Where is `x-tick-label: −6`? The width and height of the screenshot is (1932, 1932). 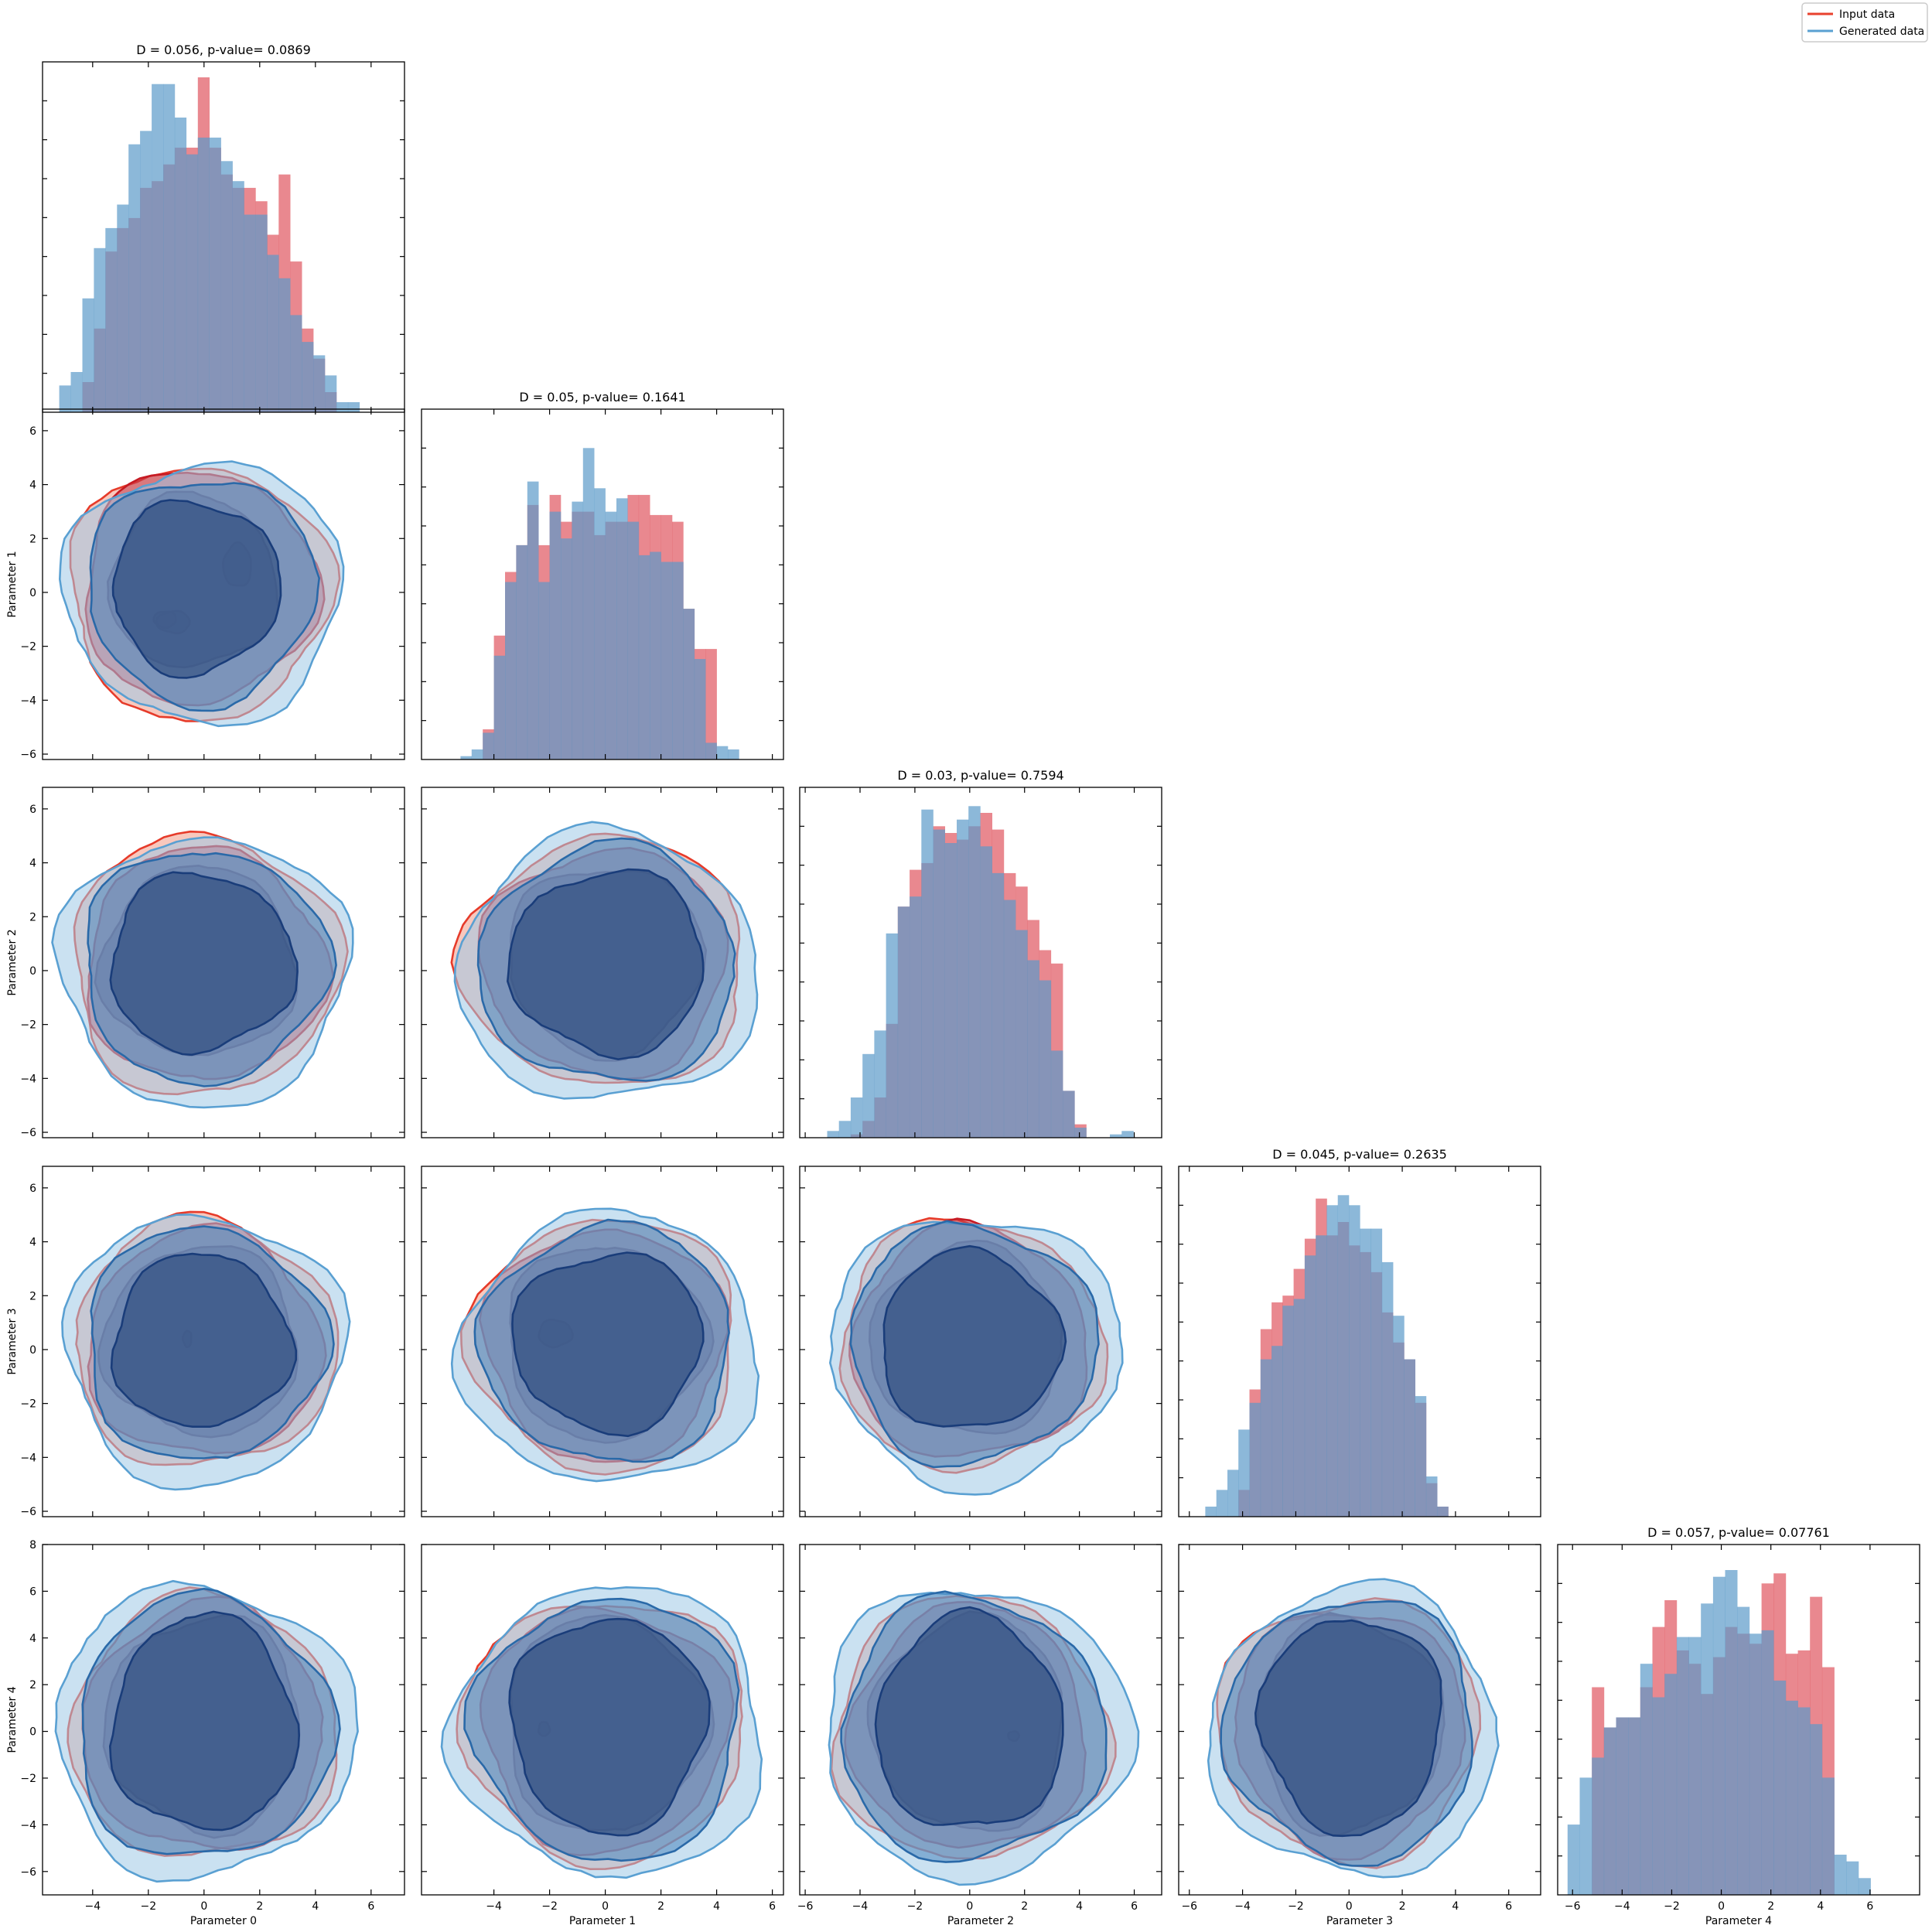 x-tick-label: −6 is located at coordinates (1189, 1906).